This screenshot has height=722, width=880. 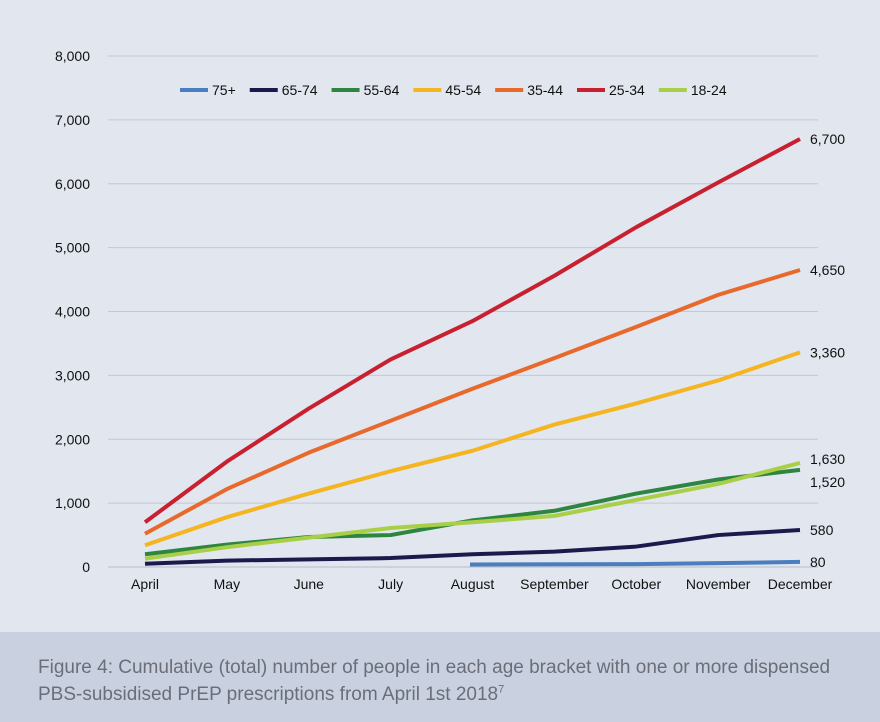 I want to click on legend-label-55-64: 55-64, so click(x=382, y=90).